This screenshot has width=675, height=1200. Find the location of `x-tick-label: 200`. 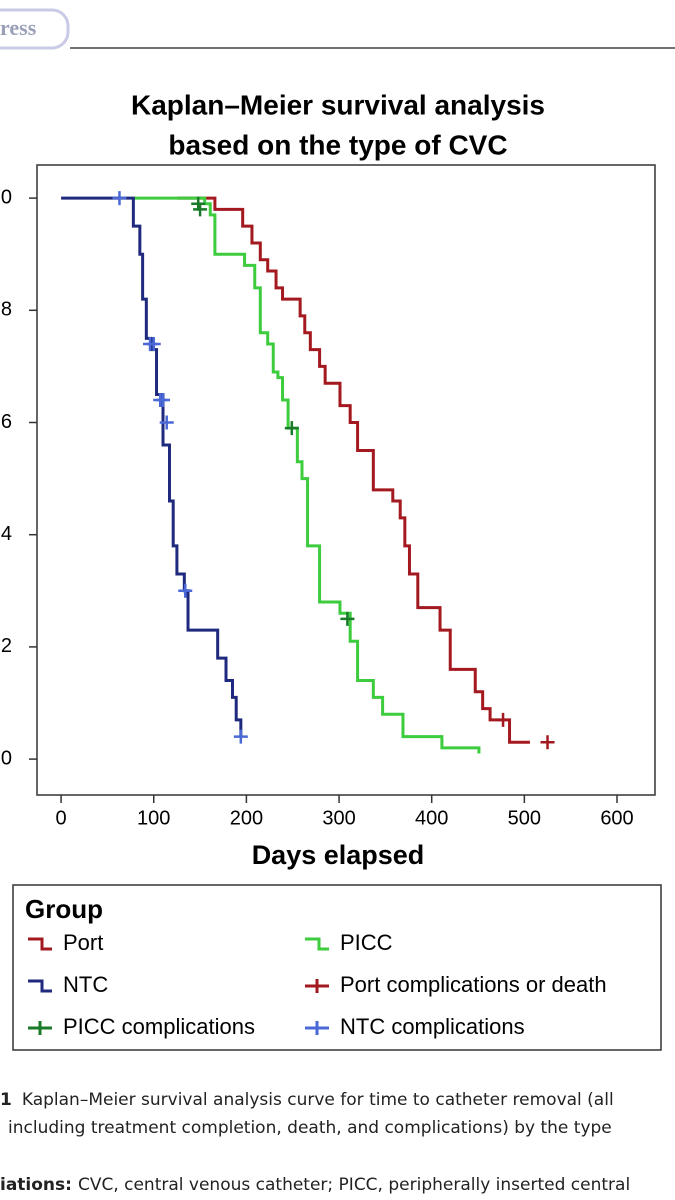

x-tick-label: 200 is located at coordinates (246, 818).